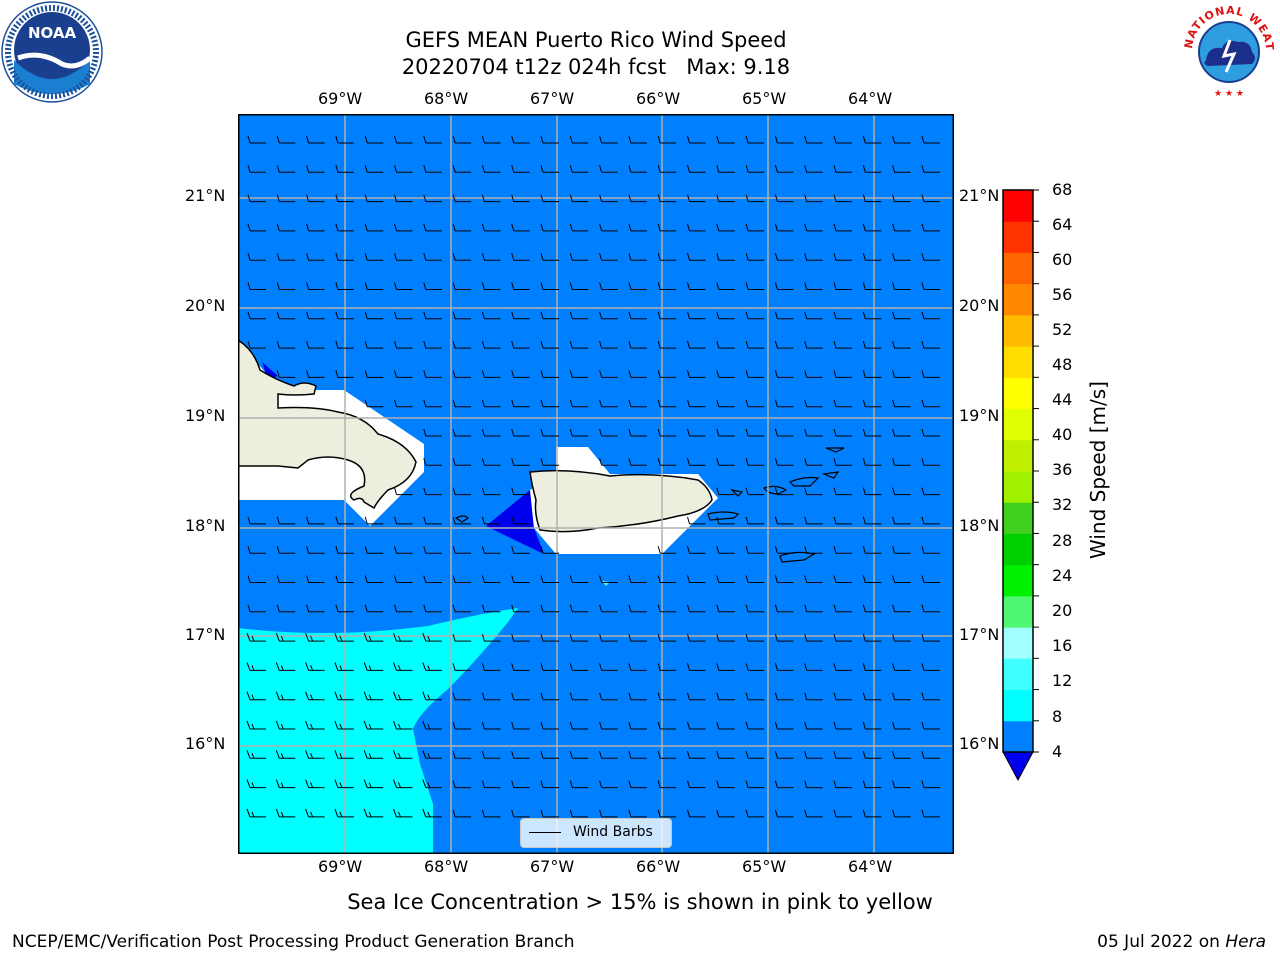 The width and height of the screenshot is (1280, 960). Describe the element at coordinates (764, 866) in the screenshot. I see `bottom-lon-label: 65°W` at that location.